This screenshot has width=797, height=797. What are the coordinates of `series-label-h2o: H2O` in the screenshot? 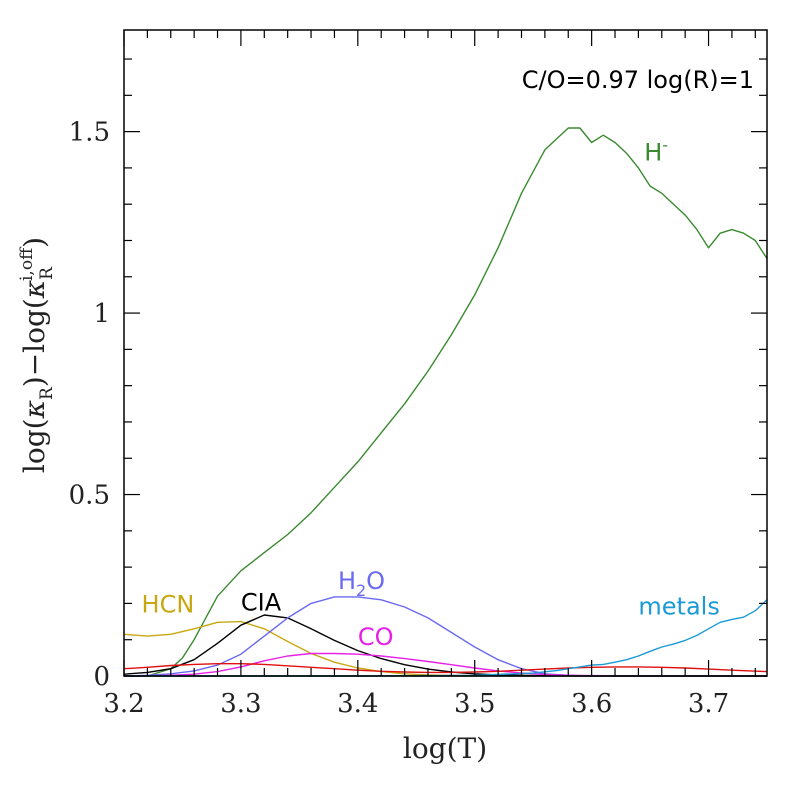 It's located at (361, 583).